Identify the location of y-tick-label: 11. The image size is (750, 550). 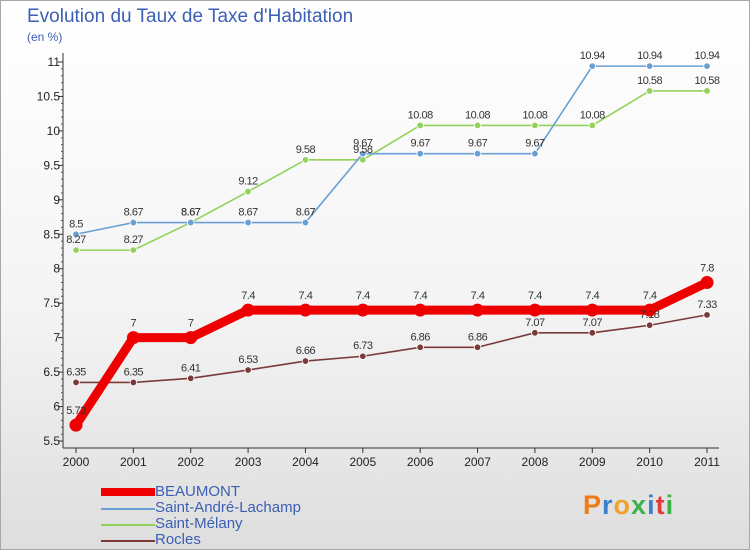
(54, 62).